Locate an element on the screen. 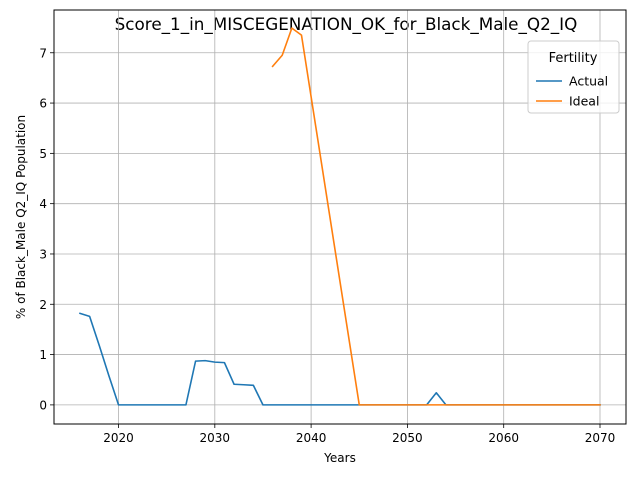 This screenshot has height=484, width=640. y-tick-label: 4 is located at coordinates (43, 204).